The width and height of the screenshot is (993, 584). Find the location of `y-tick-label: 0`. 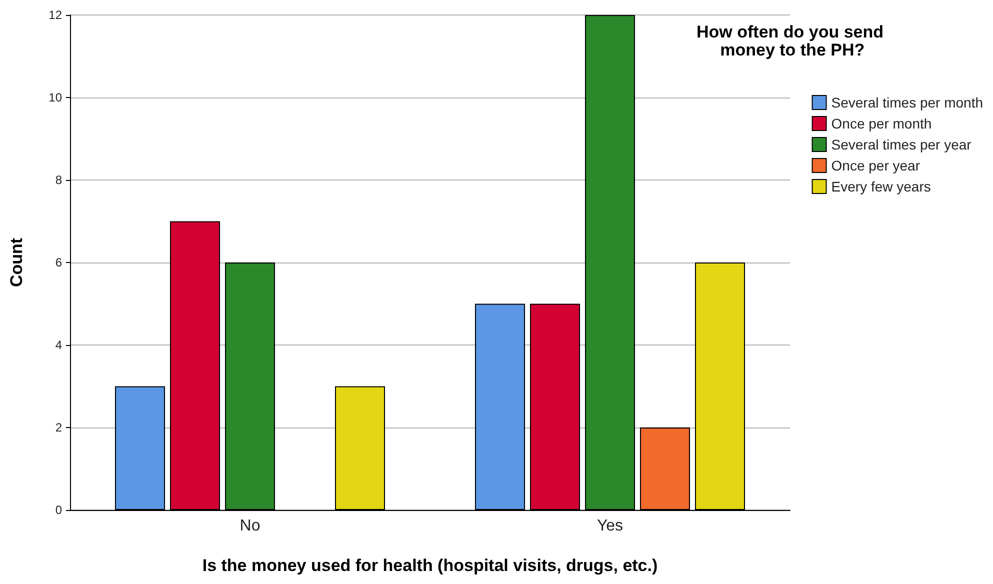

y-tick-label: 0 is located at coordinates (58, 510).